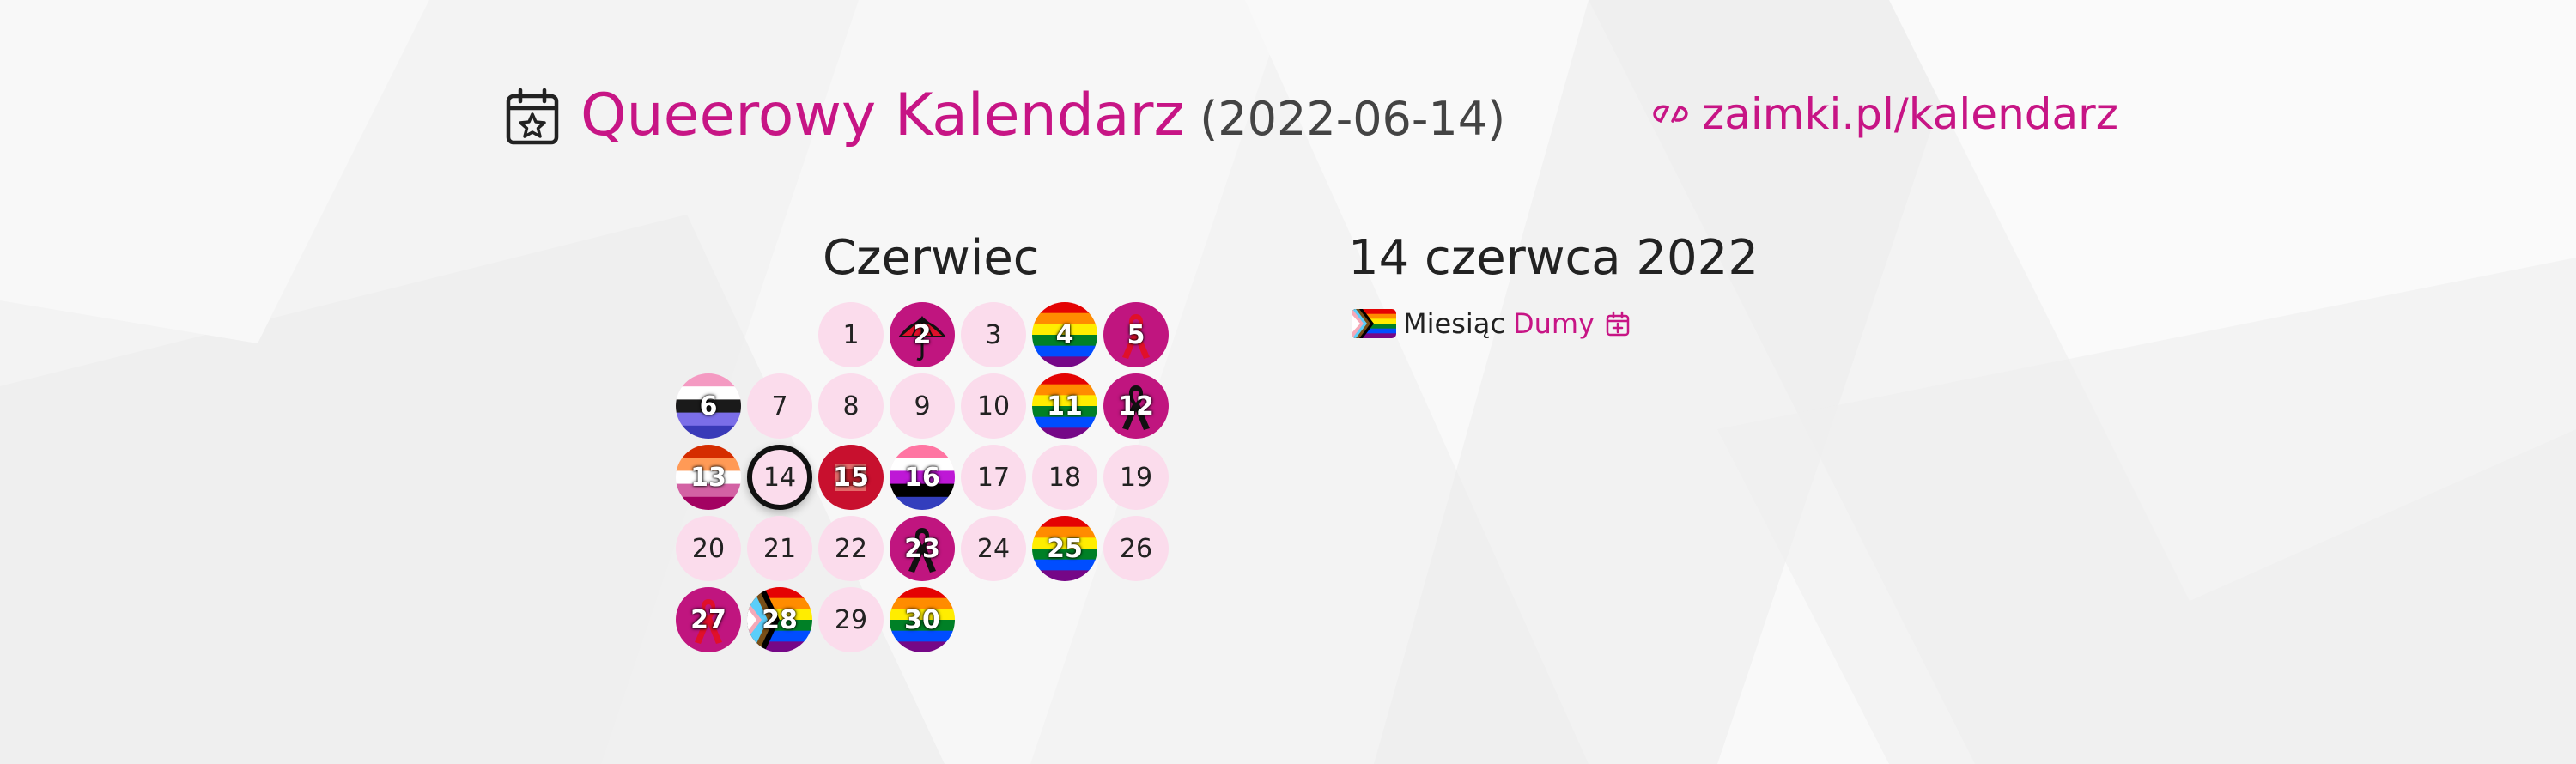 The image size is (2576, 764). I want to click on calendar-day-28: 28, so click(779, 620).